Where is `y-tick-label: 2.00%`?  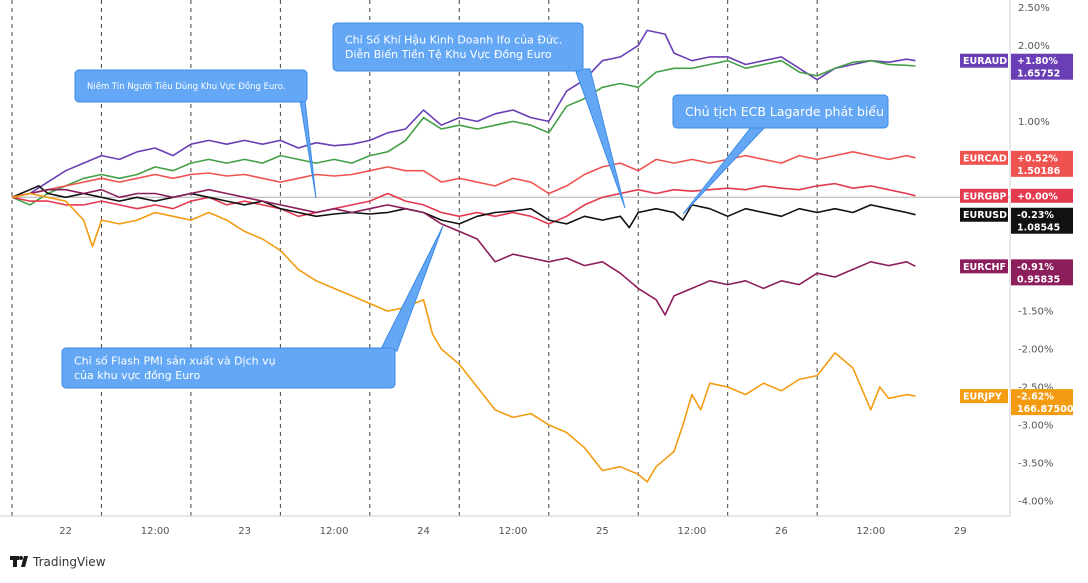 y-tick-label: 2.00% is located at coordinates (1034, 46).